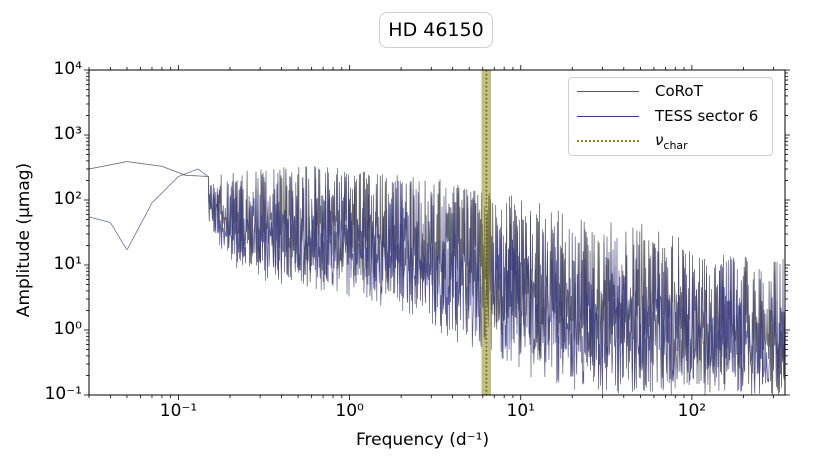 The image size is (822, 470). I want to click on legend-label-tess: TESS sector 6, so click(707, 116).